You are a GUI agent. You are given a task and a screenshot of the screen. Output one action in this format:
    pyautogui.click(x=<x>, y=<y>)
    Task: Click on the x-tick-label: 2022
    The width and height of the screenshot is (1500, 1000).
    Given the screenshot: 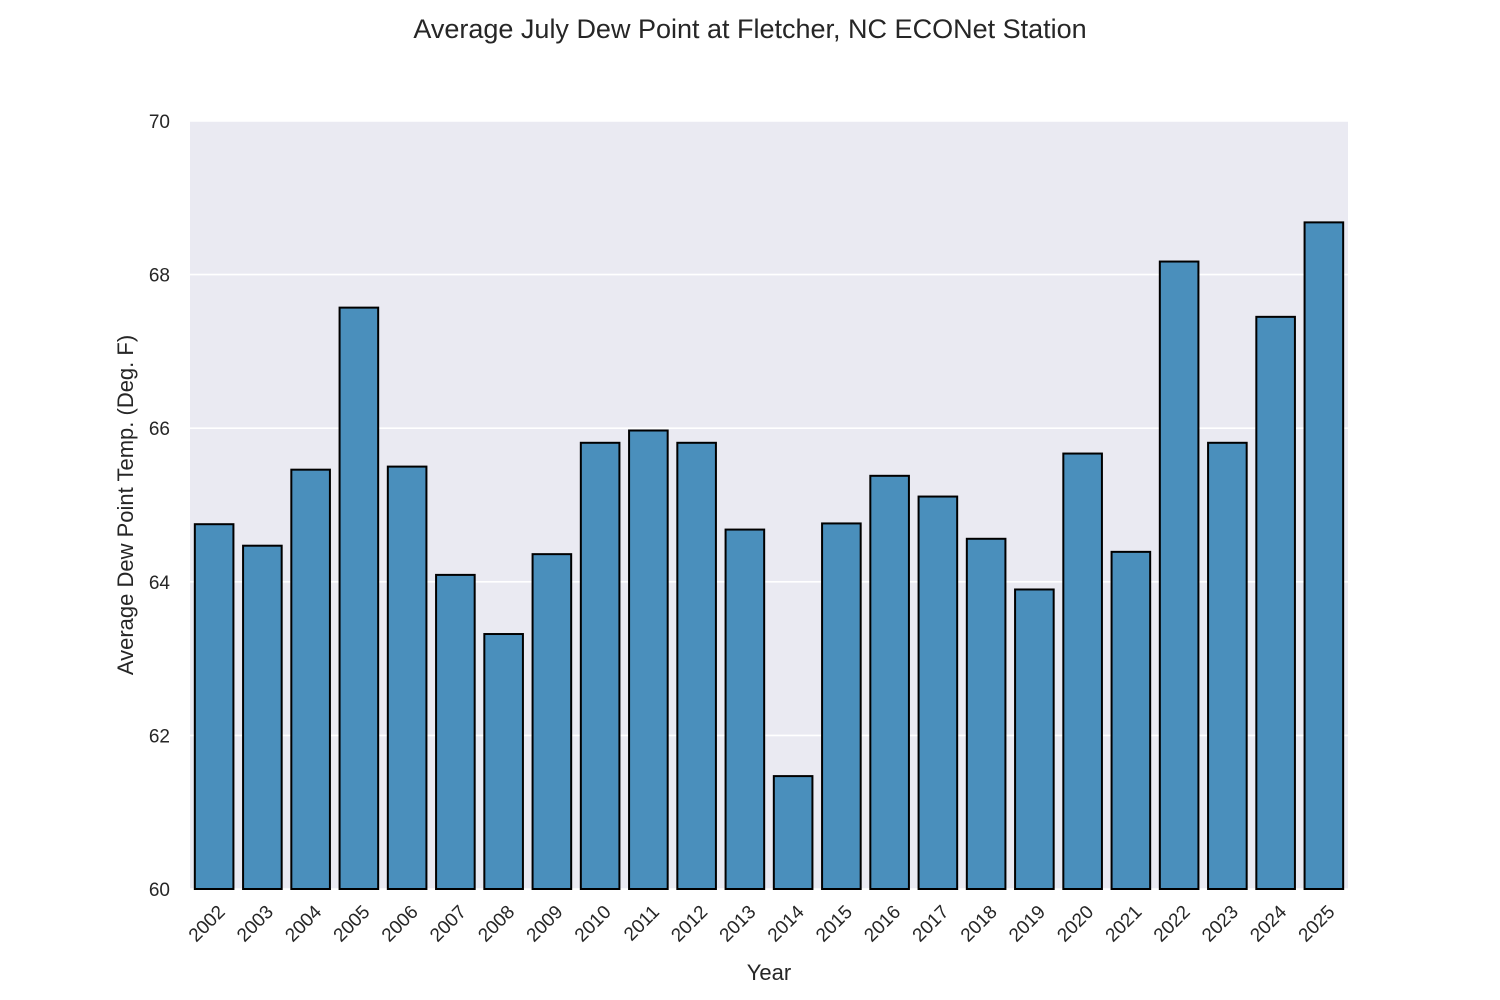 What is the action you would take?
    pyautogui.click(x=1172, y=924)
    